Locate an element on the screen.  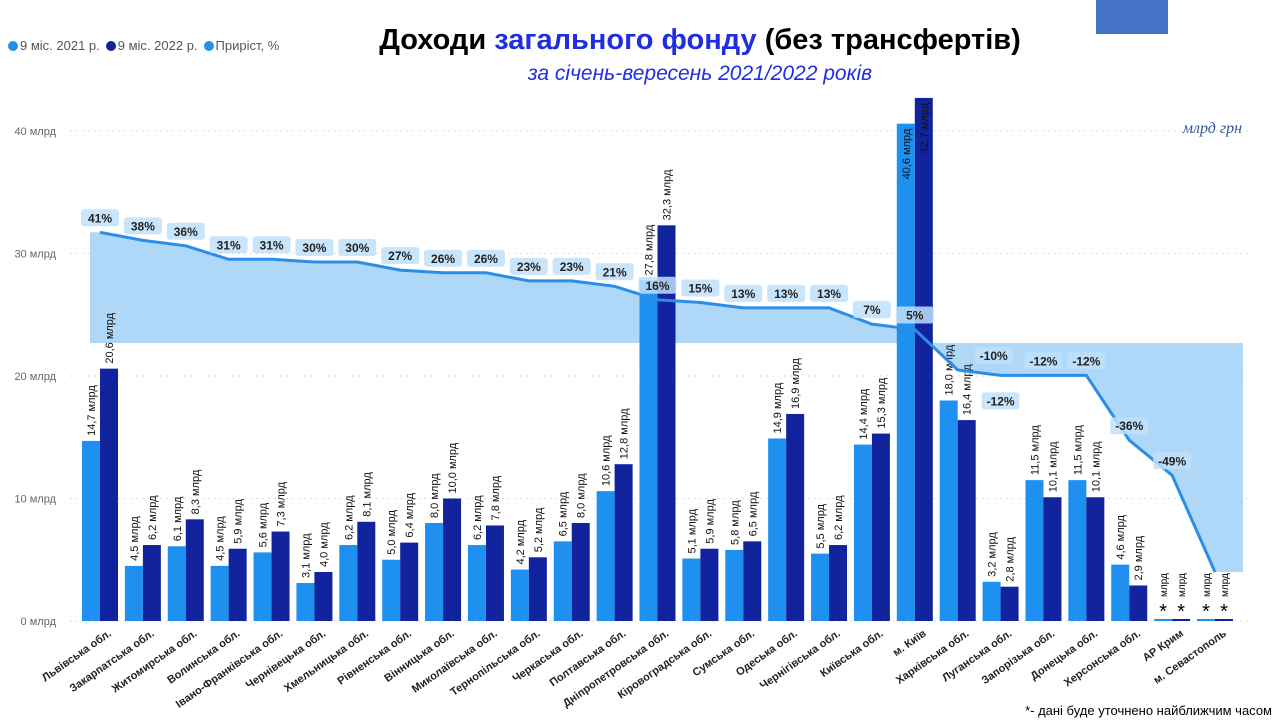
bar-value-label: 42,7 млрд is located at coordinates (925, 127).